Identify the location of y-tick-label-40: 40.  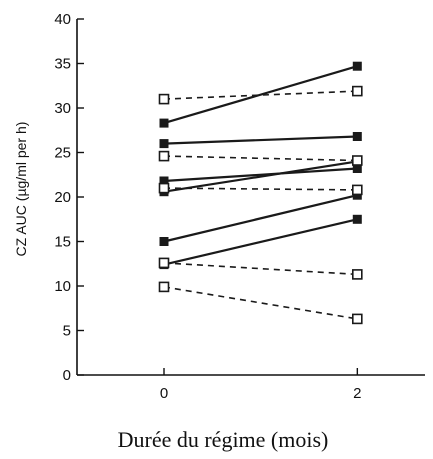
(62, 19).